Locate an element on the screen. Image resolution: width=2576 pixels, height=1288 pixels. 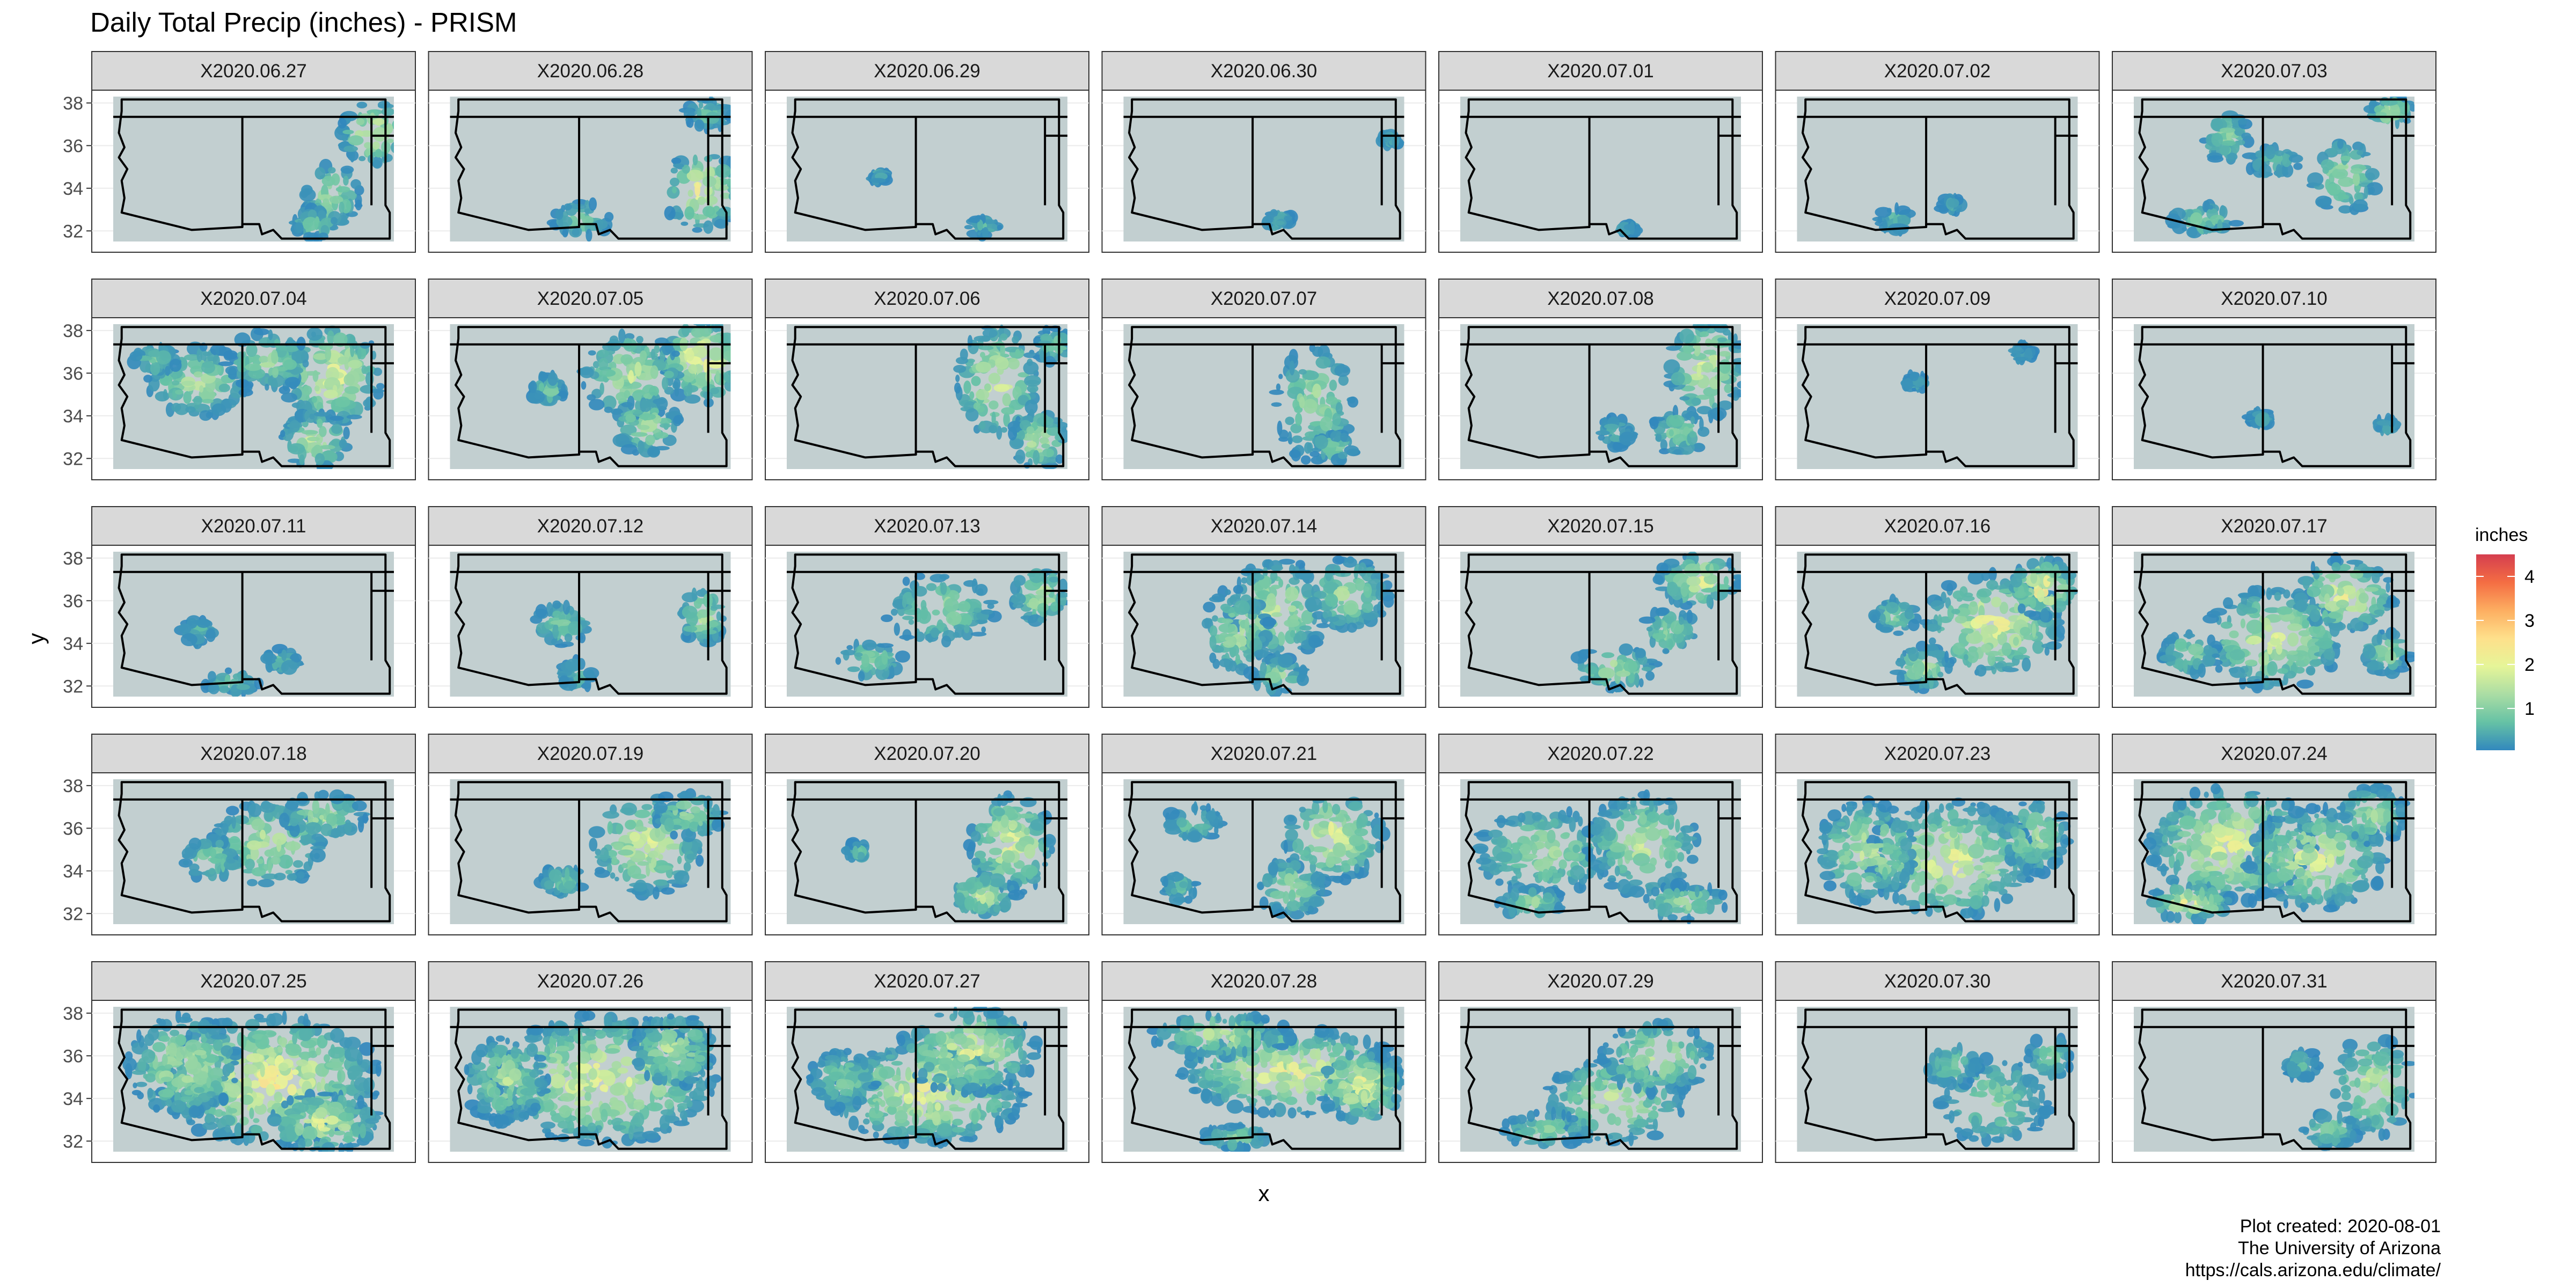
facet-panel: X2020.07.12 is located at coordinates (590, 607).